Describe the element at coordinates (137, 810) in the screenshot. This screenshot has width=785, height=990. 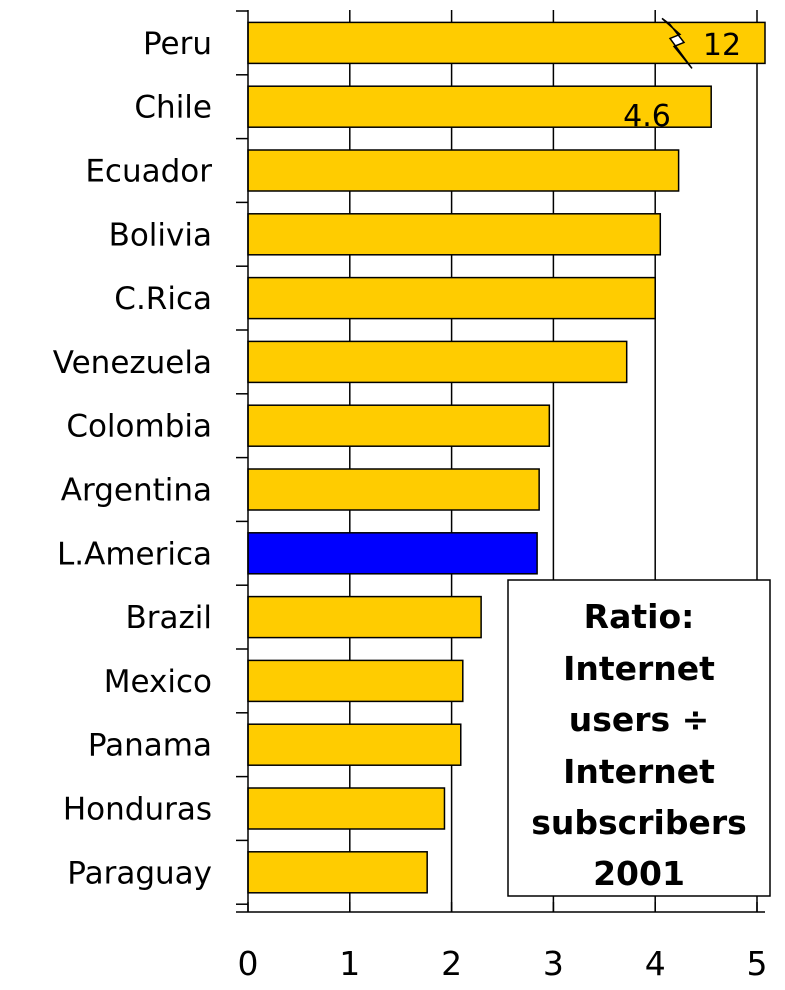
I see `category-label: Honduras` at that location.